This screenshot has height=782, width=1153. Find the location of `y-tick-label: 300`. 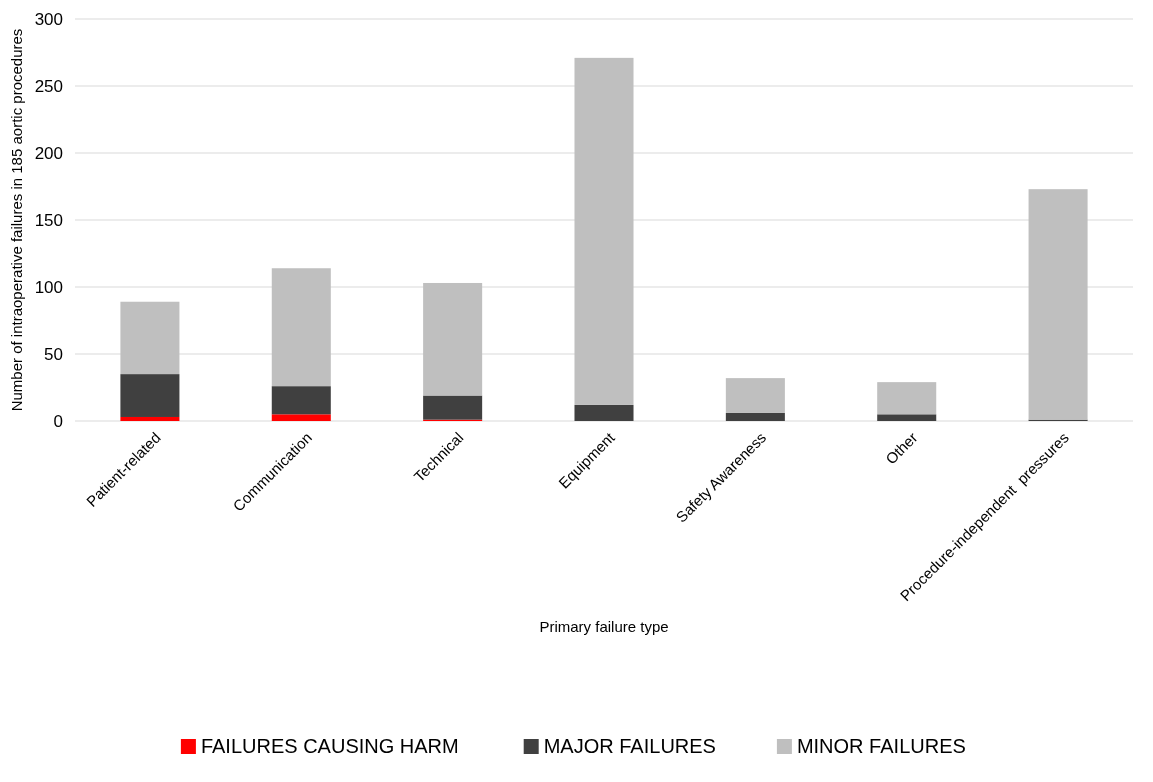

y-tick-label: 300 is located at coordinates (48, 19).